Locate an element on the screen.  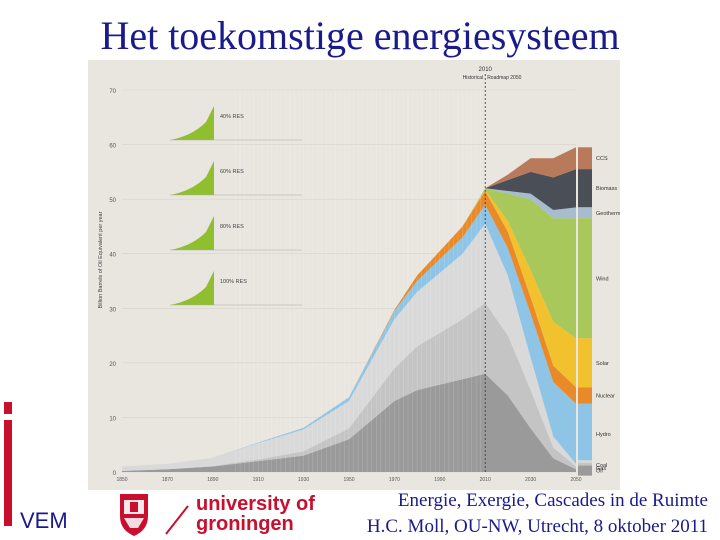
x-tick-label: 2050 is located at coordinates (575, 480).